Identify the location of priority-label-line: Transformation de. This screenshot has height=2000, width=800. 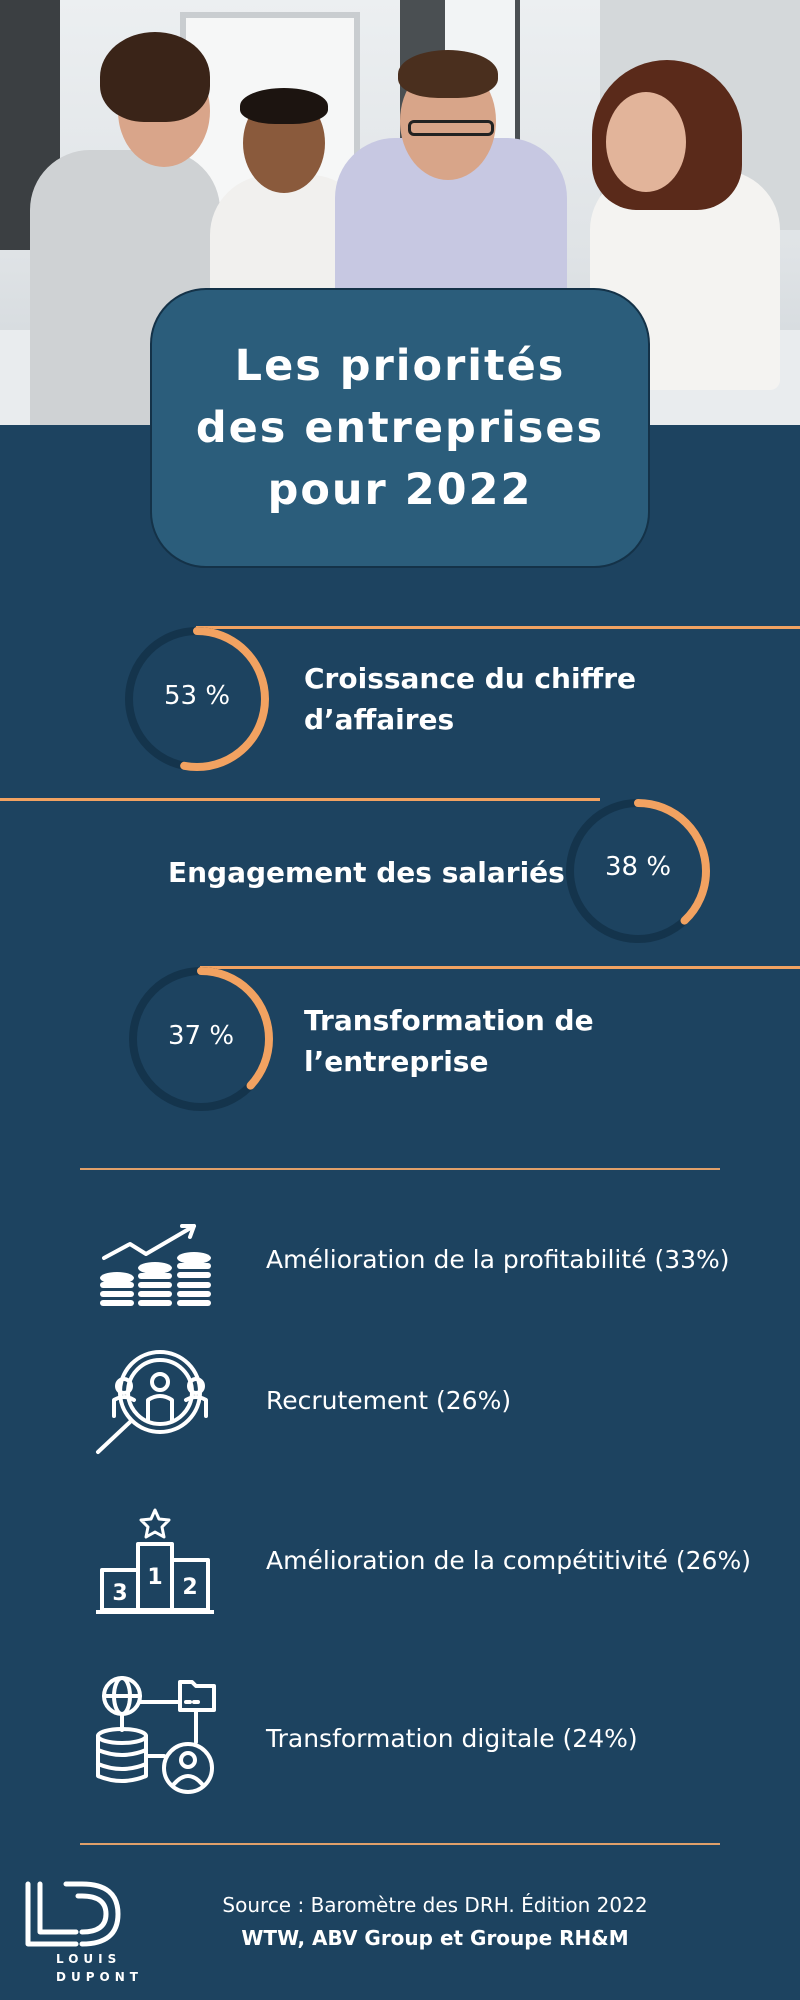
(449, 1020).